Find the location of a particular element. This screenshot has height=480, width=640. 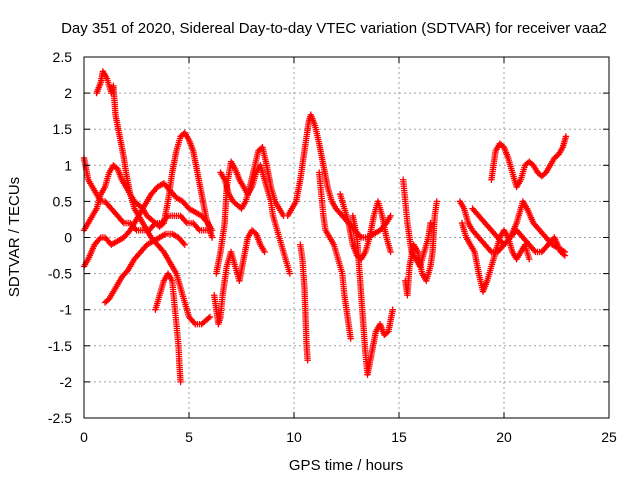

x-tick-label: 15 is located at coordinates (399, 437).